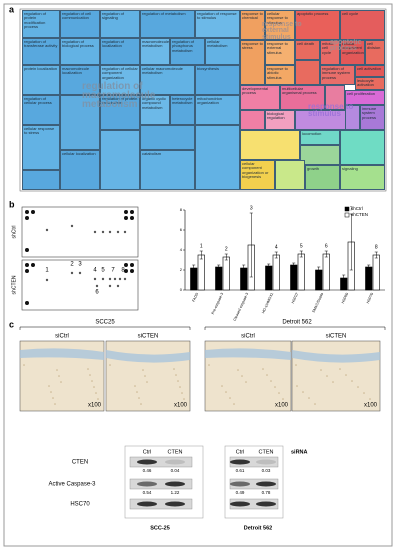 The height and width of the screenshot is (550, 396). I want to click on y-tick-label: 4, so click(181, 249).